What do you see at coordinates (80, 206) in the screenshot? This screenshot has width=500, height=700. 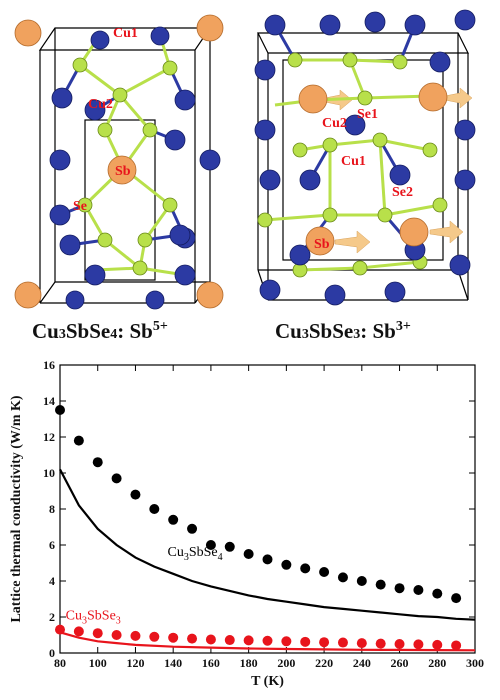 I see `atom-label-se-left: Se` at bounding box center [80, 206].